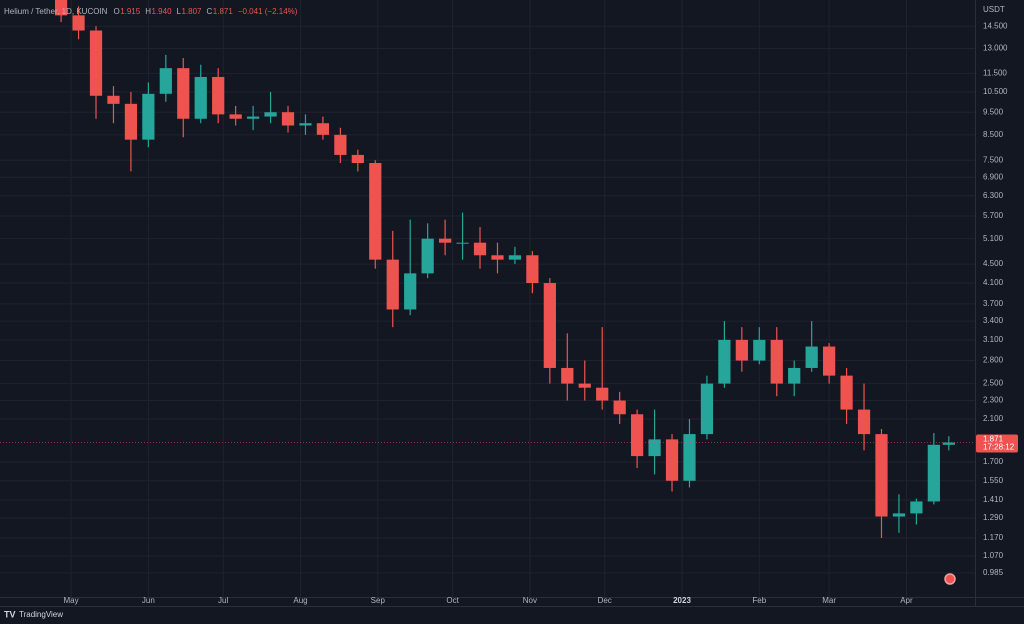  I want to click on legend-value: 1.940, so click(162, 11).